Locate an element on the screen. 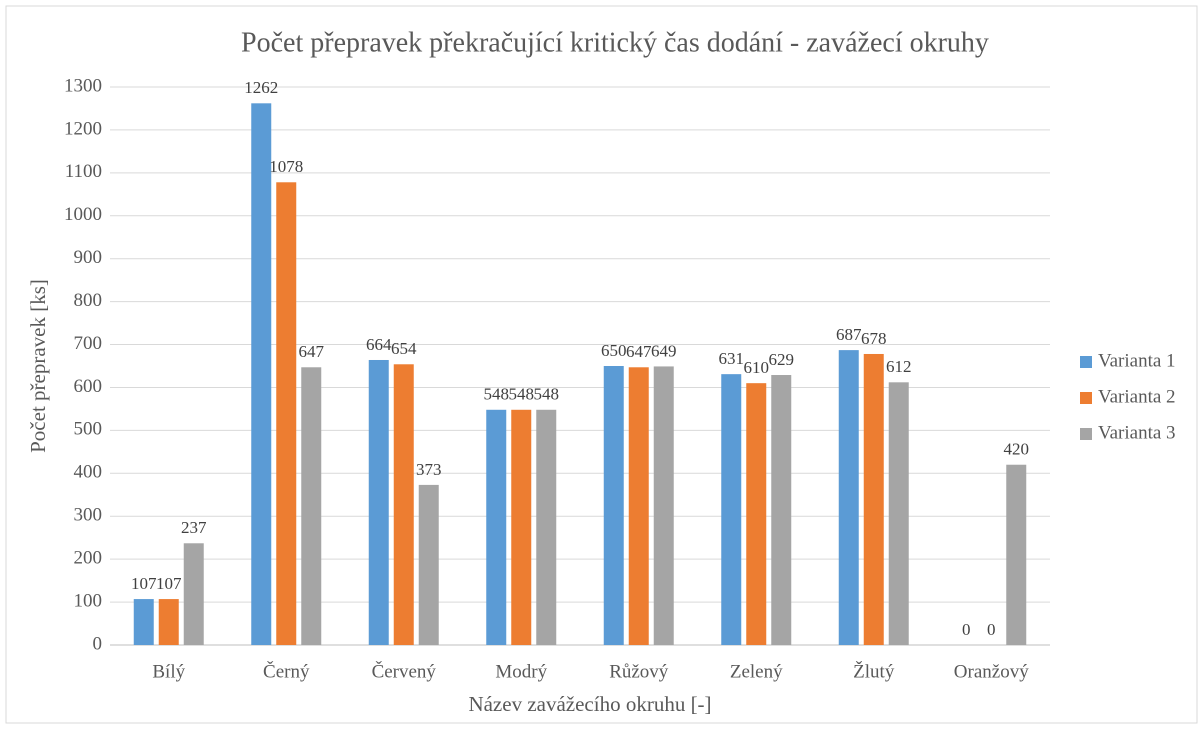  data-label: 631 is located at coordinates (732, 358).